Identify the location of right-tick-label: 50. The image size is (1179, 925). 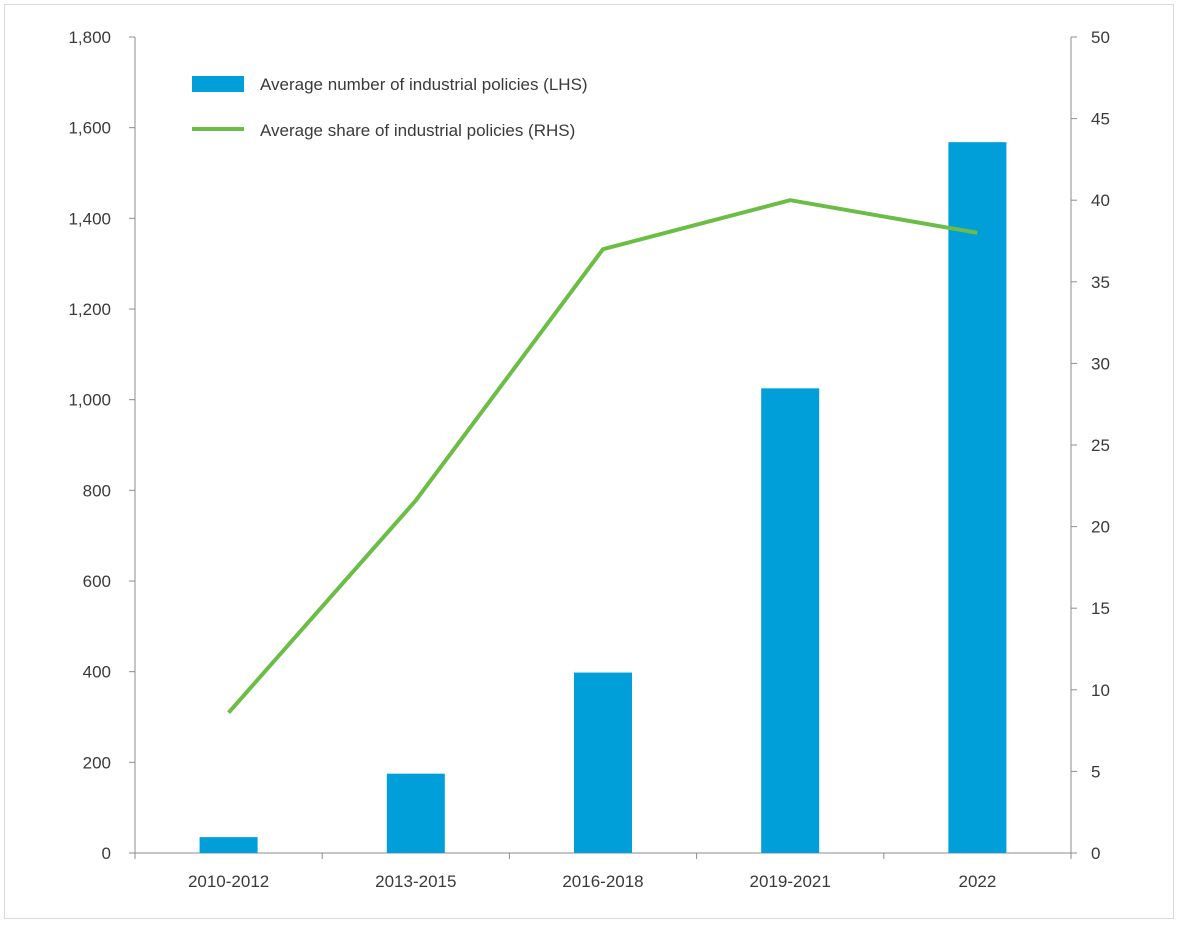
(1100, 37).